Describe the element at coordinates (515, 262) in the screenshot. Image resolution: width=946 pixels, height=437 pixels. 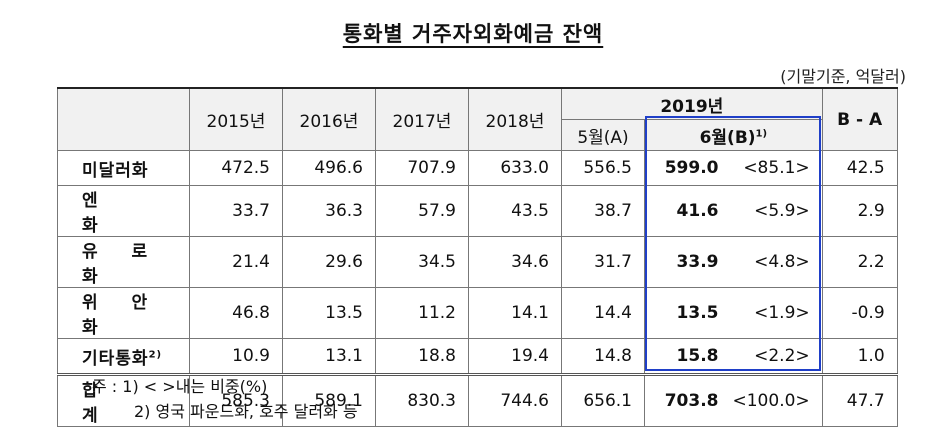
I see `cell: 34.6` at that location.